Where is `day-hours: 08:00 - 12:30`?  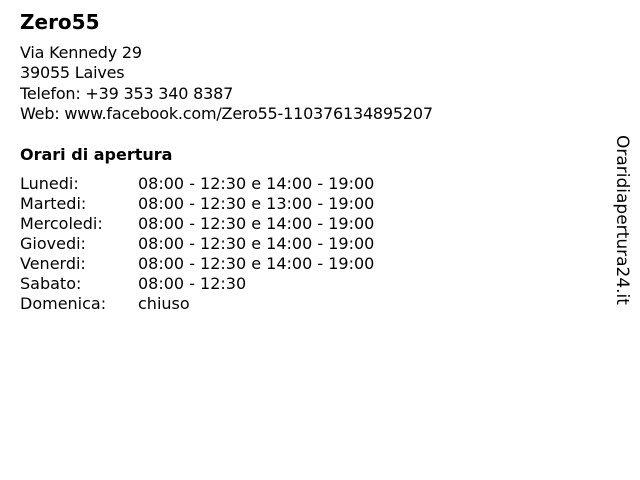 day-hours: 08:00 - 12:30 is located at coordinates (192, 283).